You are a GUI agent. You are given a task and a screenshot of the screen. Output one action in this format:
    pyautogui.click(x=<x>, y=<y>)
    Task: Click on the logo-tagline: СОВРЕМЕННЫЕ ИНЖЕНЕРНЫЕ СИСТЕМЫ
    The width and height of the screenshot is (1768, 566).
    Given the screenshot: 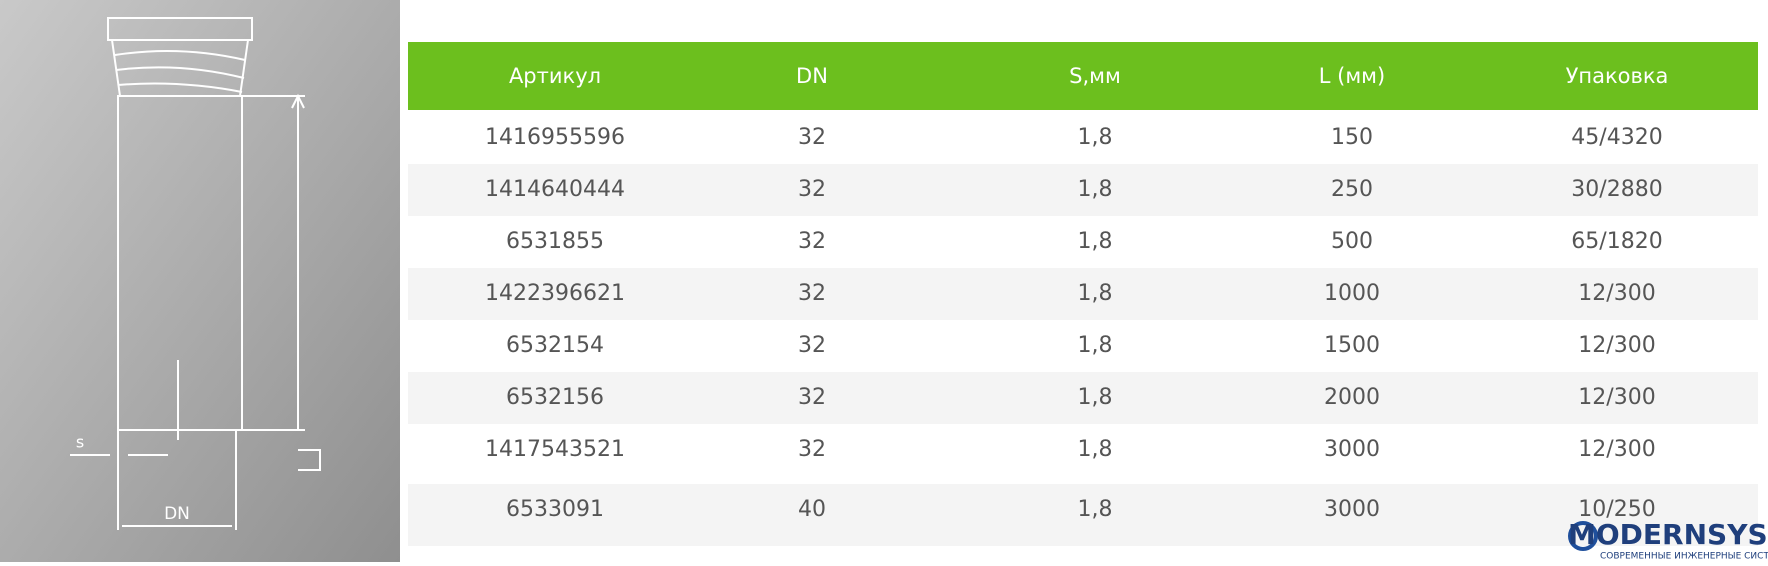 What is the action you would take?
    pyautogui.click(x=1684, y=557)
    